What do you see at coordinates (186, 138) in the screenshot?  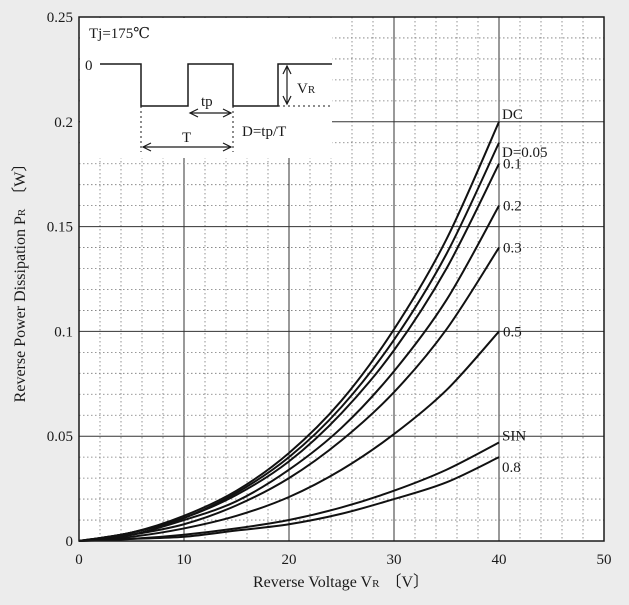 I see `inset-t-label: T` at bounding box center [186, 138].